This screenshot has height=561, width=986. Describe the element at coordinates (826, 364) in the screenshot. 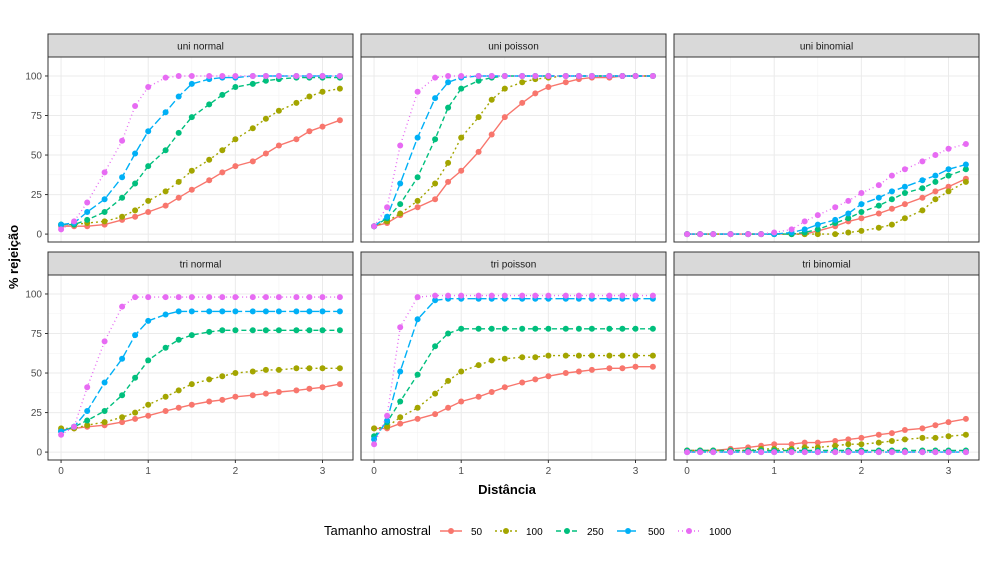

I see `facet-panel: tri binomial 0 1 2 3` at that location.